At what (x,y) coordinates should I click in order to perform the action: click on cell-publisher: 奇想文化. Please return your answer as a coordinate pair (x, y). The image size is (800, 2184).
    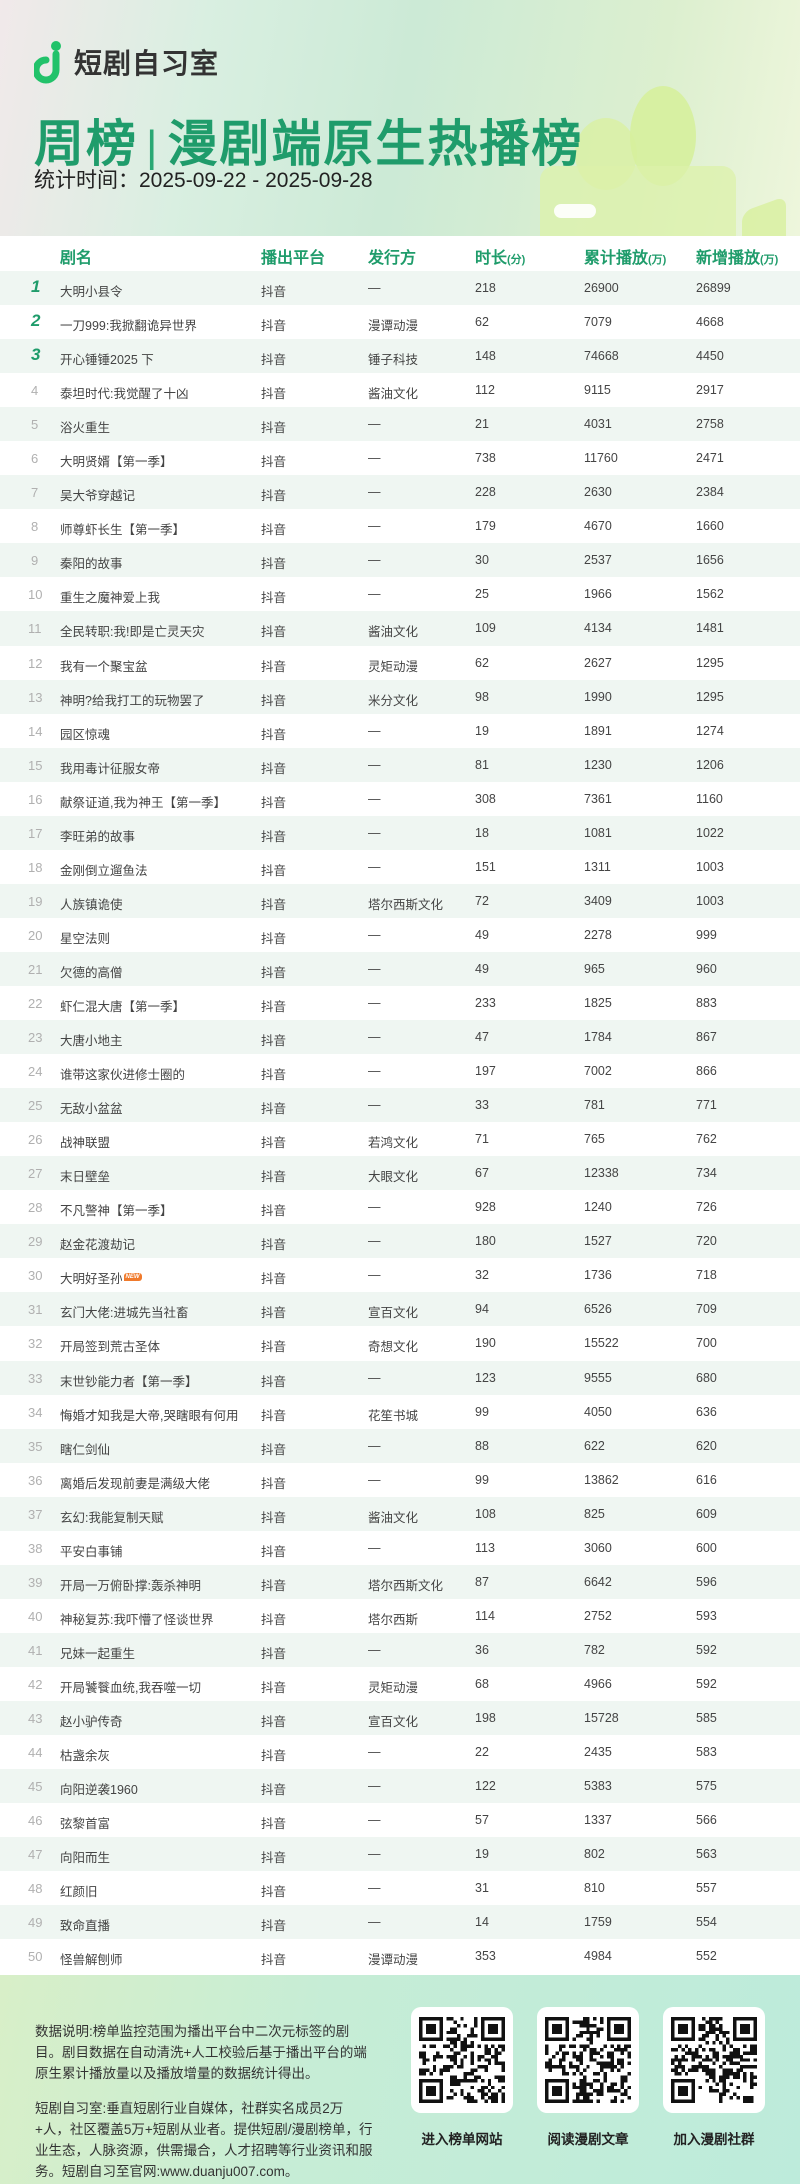
    Looking at the image, I should click on (393, 1347).